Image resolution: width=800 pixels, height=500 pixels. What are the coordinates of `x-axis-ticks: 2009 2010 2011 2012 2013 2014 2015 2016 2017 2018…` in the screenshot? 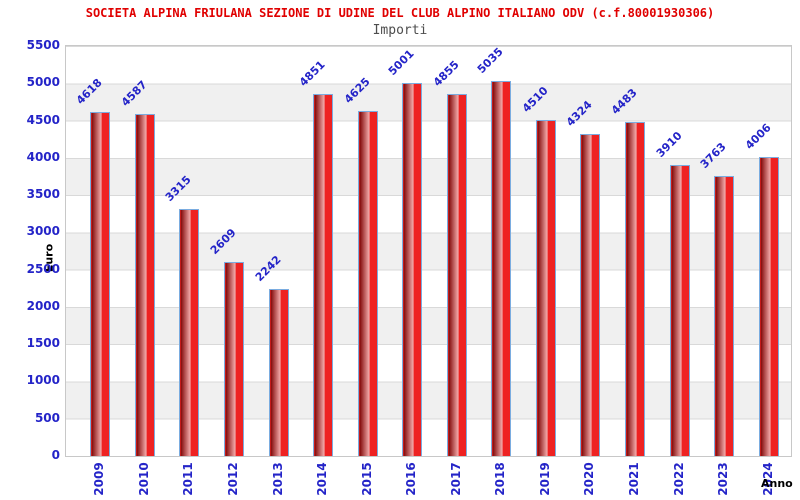 It's located at (427, 478).